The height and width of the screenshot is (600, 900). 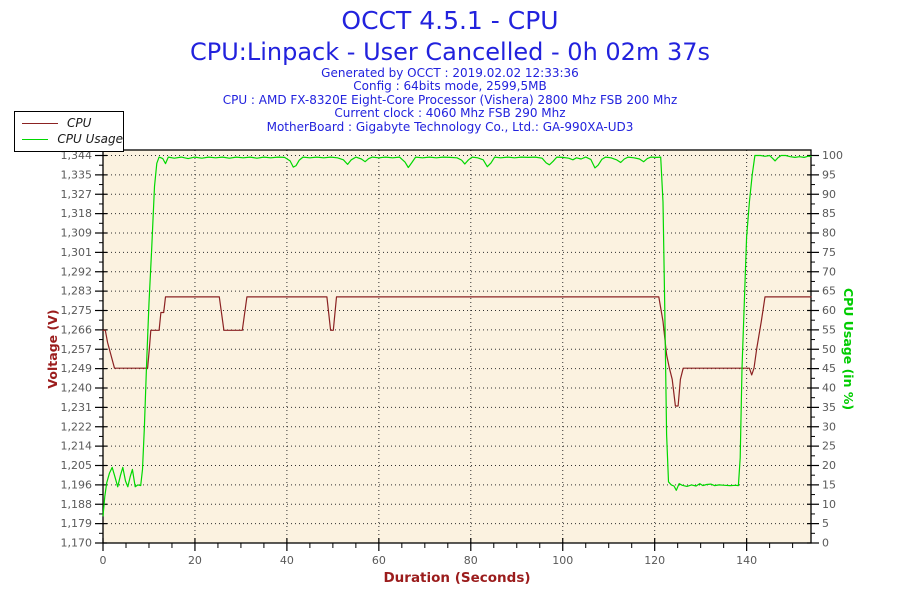 I want to click on svg-text: 1,266, so click(x=77, y=329).